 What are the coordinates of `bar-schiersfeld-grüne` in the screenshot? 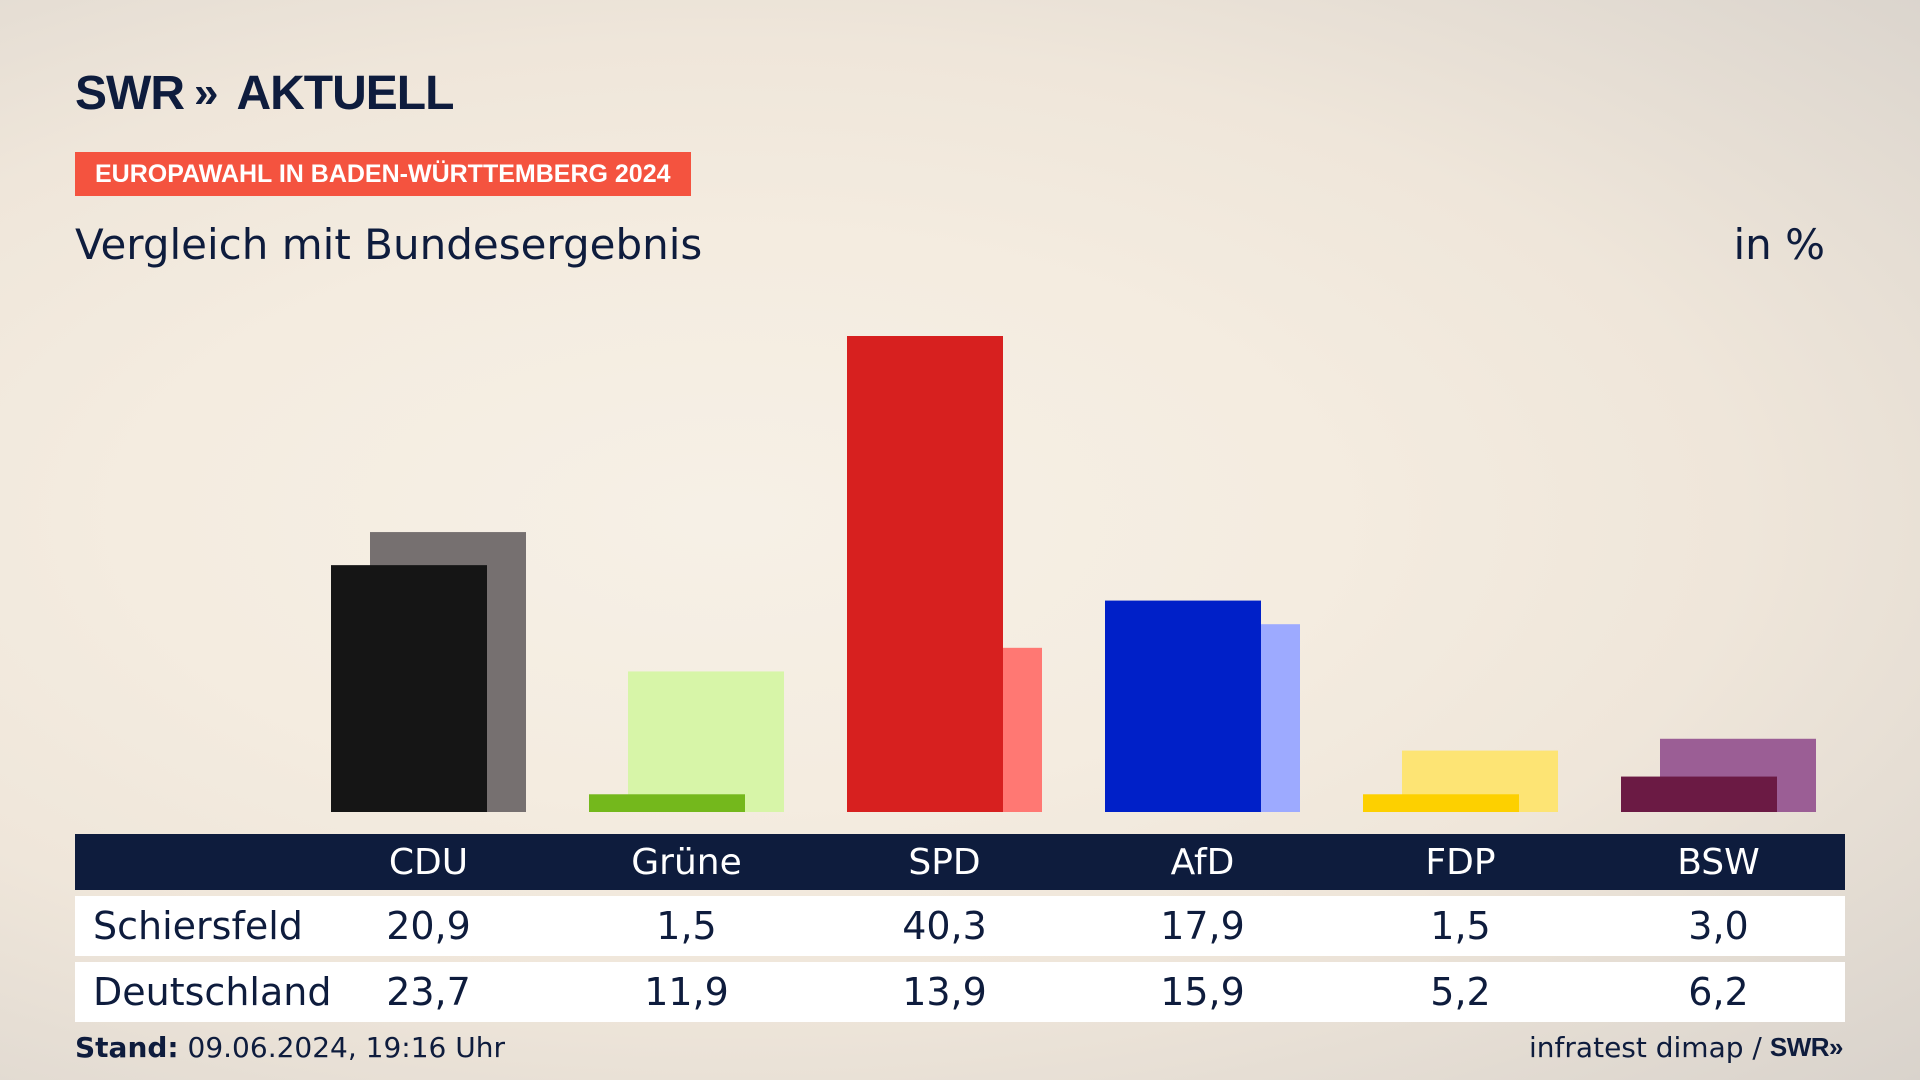 It's located at (667, 803).